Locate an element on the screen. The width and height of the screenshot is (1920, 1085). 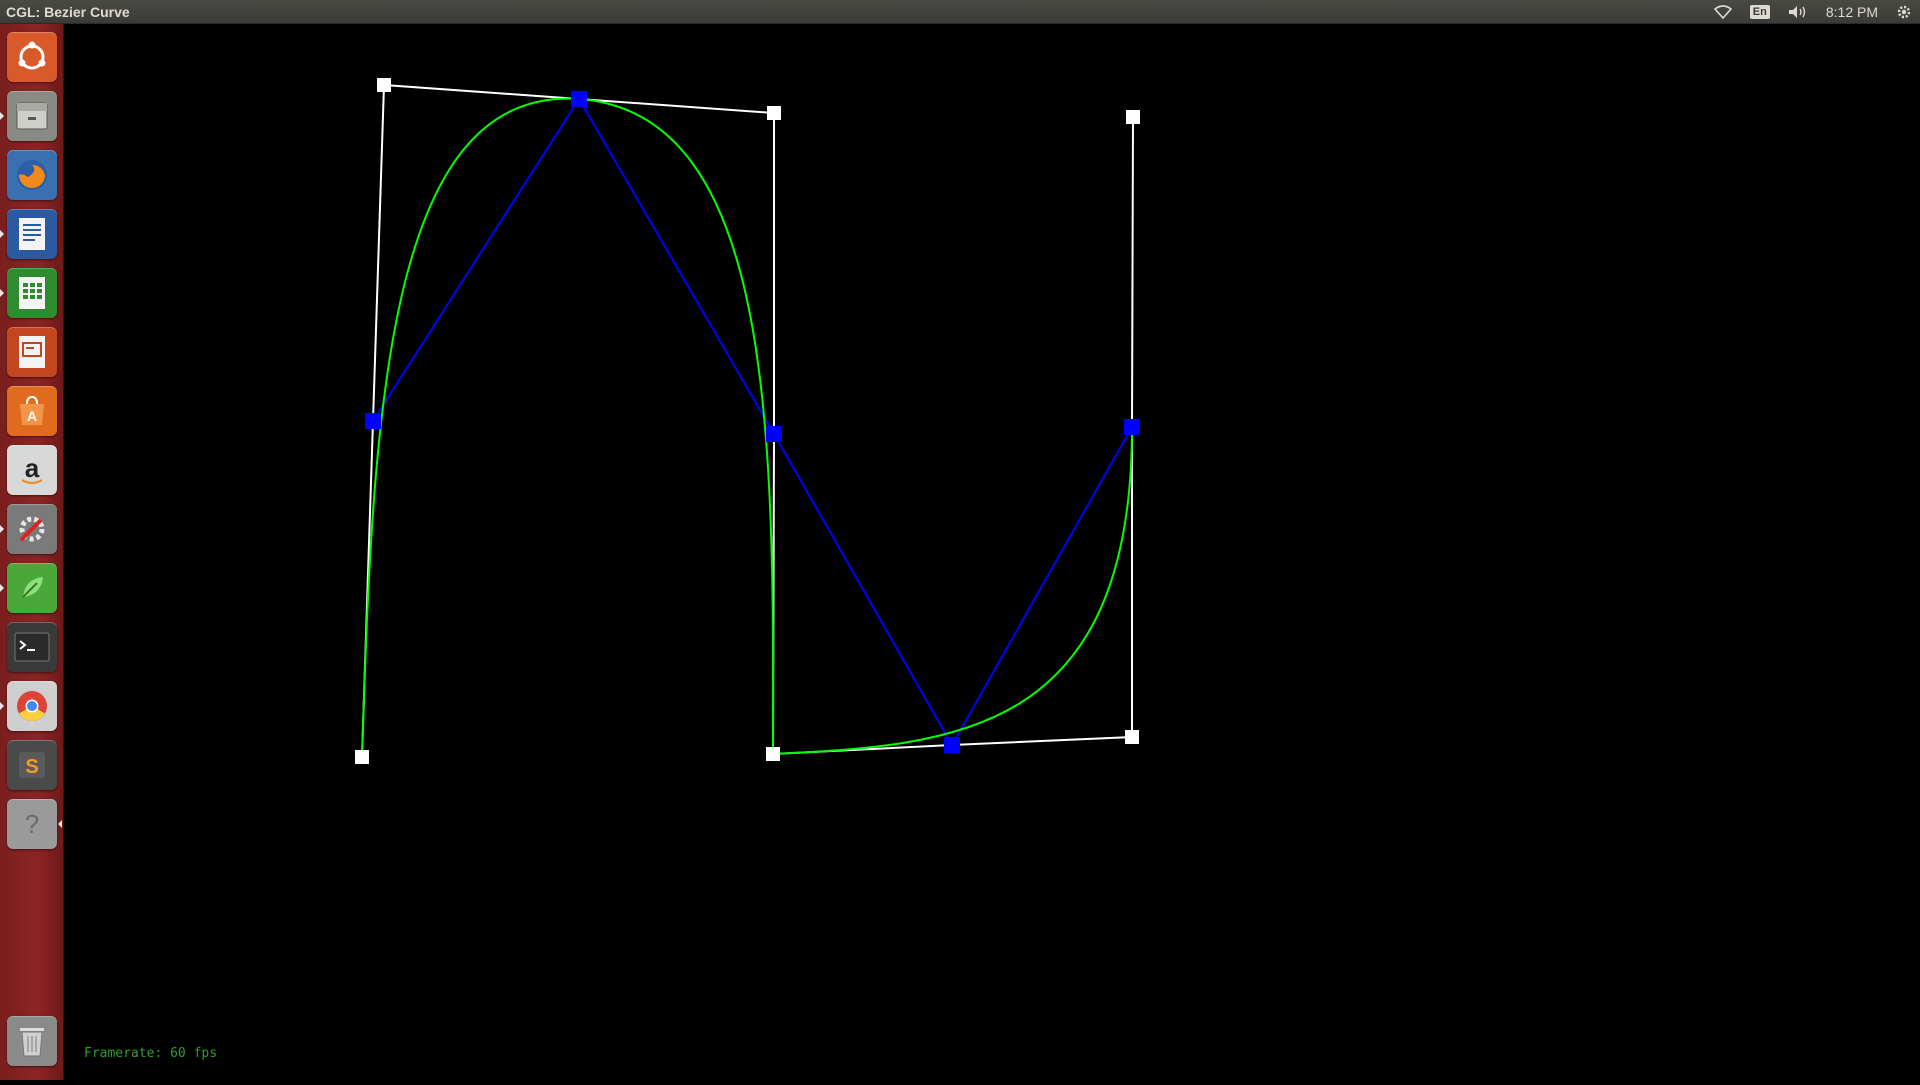
ubuntu-dash-icon is located at coordinates (32, 57).